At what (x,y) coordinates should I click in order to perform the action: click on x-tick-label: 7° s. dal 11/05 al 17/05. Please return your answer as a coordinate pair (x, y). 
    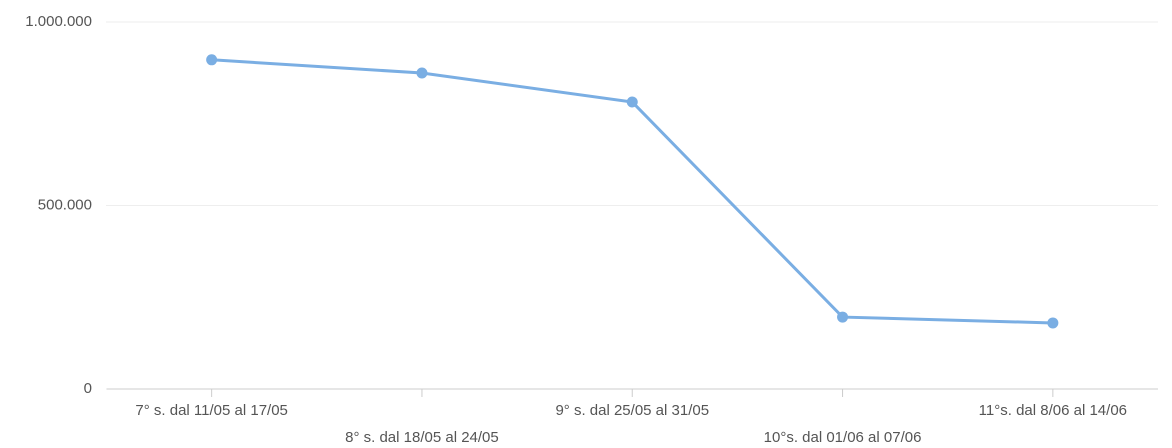
    Looking at the image, I should click on (211, 410).